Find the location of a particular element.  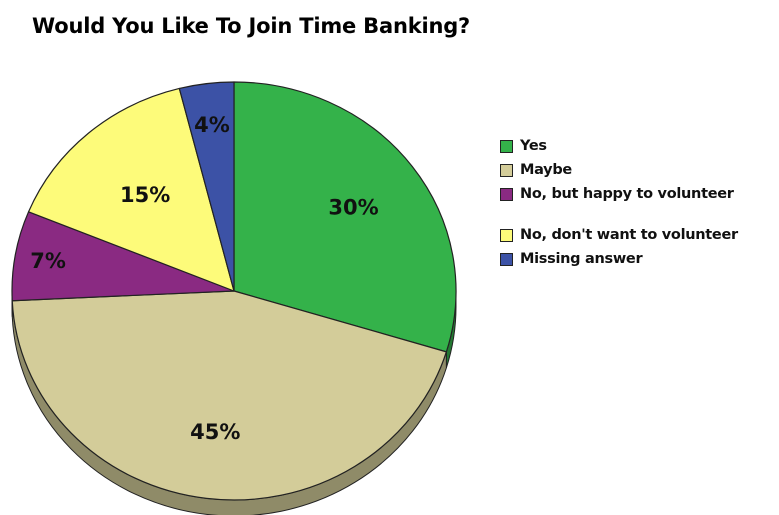

slice-label-missing-answer: 4% is located at coordinates (212, 125).